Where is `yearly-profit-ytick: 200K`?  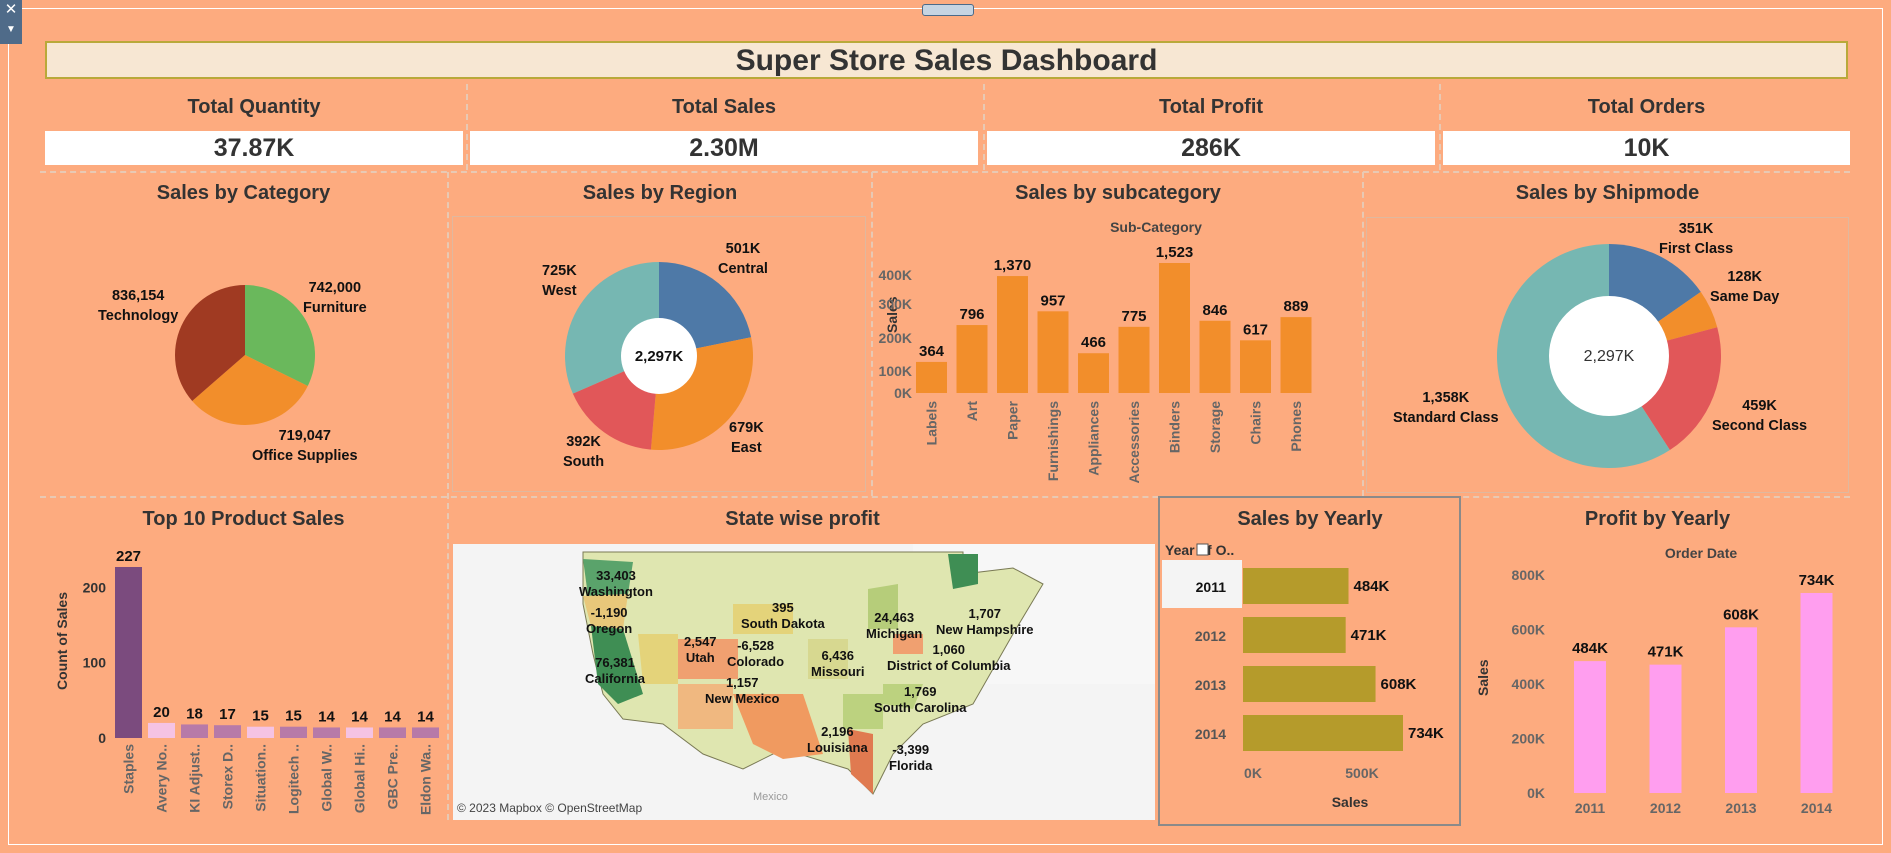 yearly-profit-ytick: 200K is located at coordinates (1528, 739).